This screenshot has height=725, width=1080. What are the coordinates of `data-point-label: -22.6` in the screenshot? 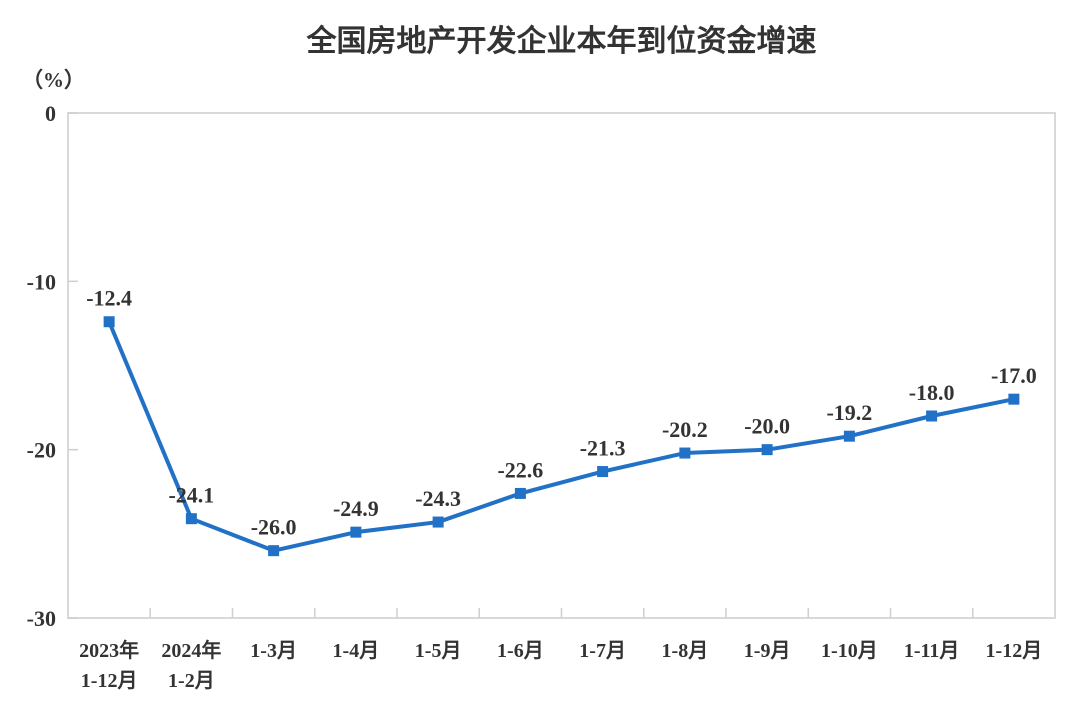 It's located at (520, 469).